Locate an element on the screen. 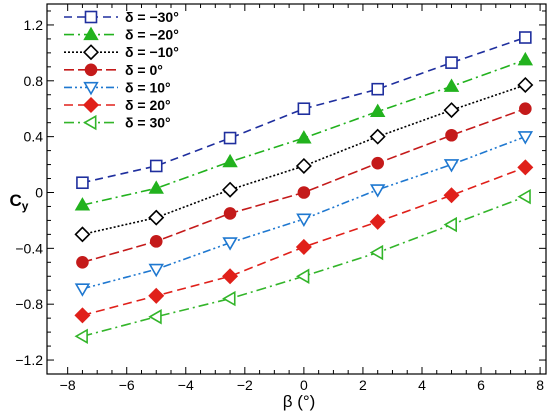 This screenshot has height=416, width=550. legend-item-5: δ = 10° is located at coordinates (117, 87).